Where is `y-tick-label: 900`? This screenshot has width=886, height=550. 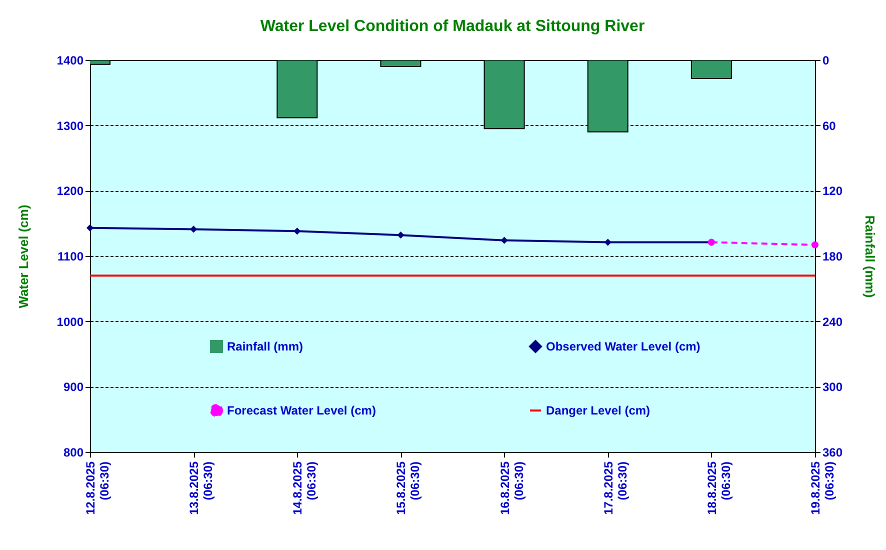
y-tick-label: 900 is located at coordinates (73, 387).